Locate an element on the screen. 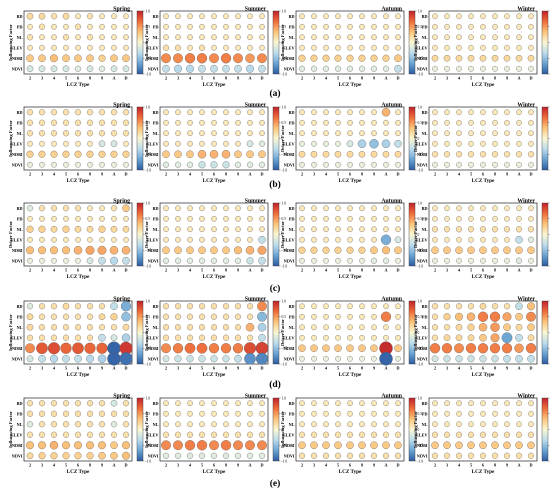 This screenshot has height=493, width=550. x-tick-label: 3 is located at coordinates (447, 78).